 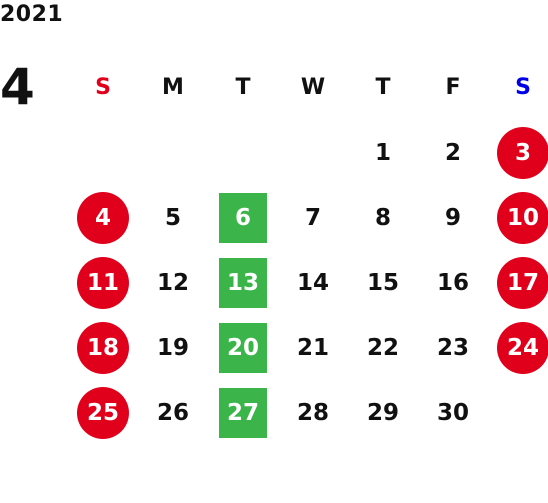 I want to click on day-cell: 20, so click(x=243, y=347).